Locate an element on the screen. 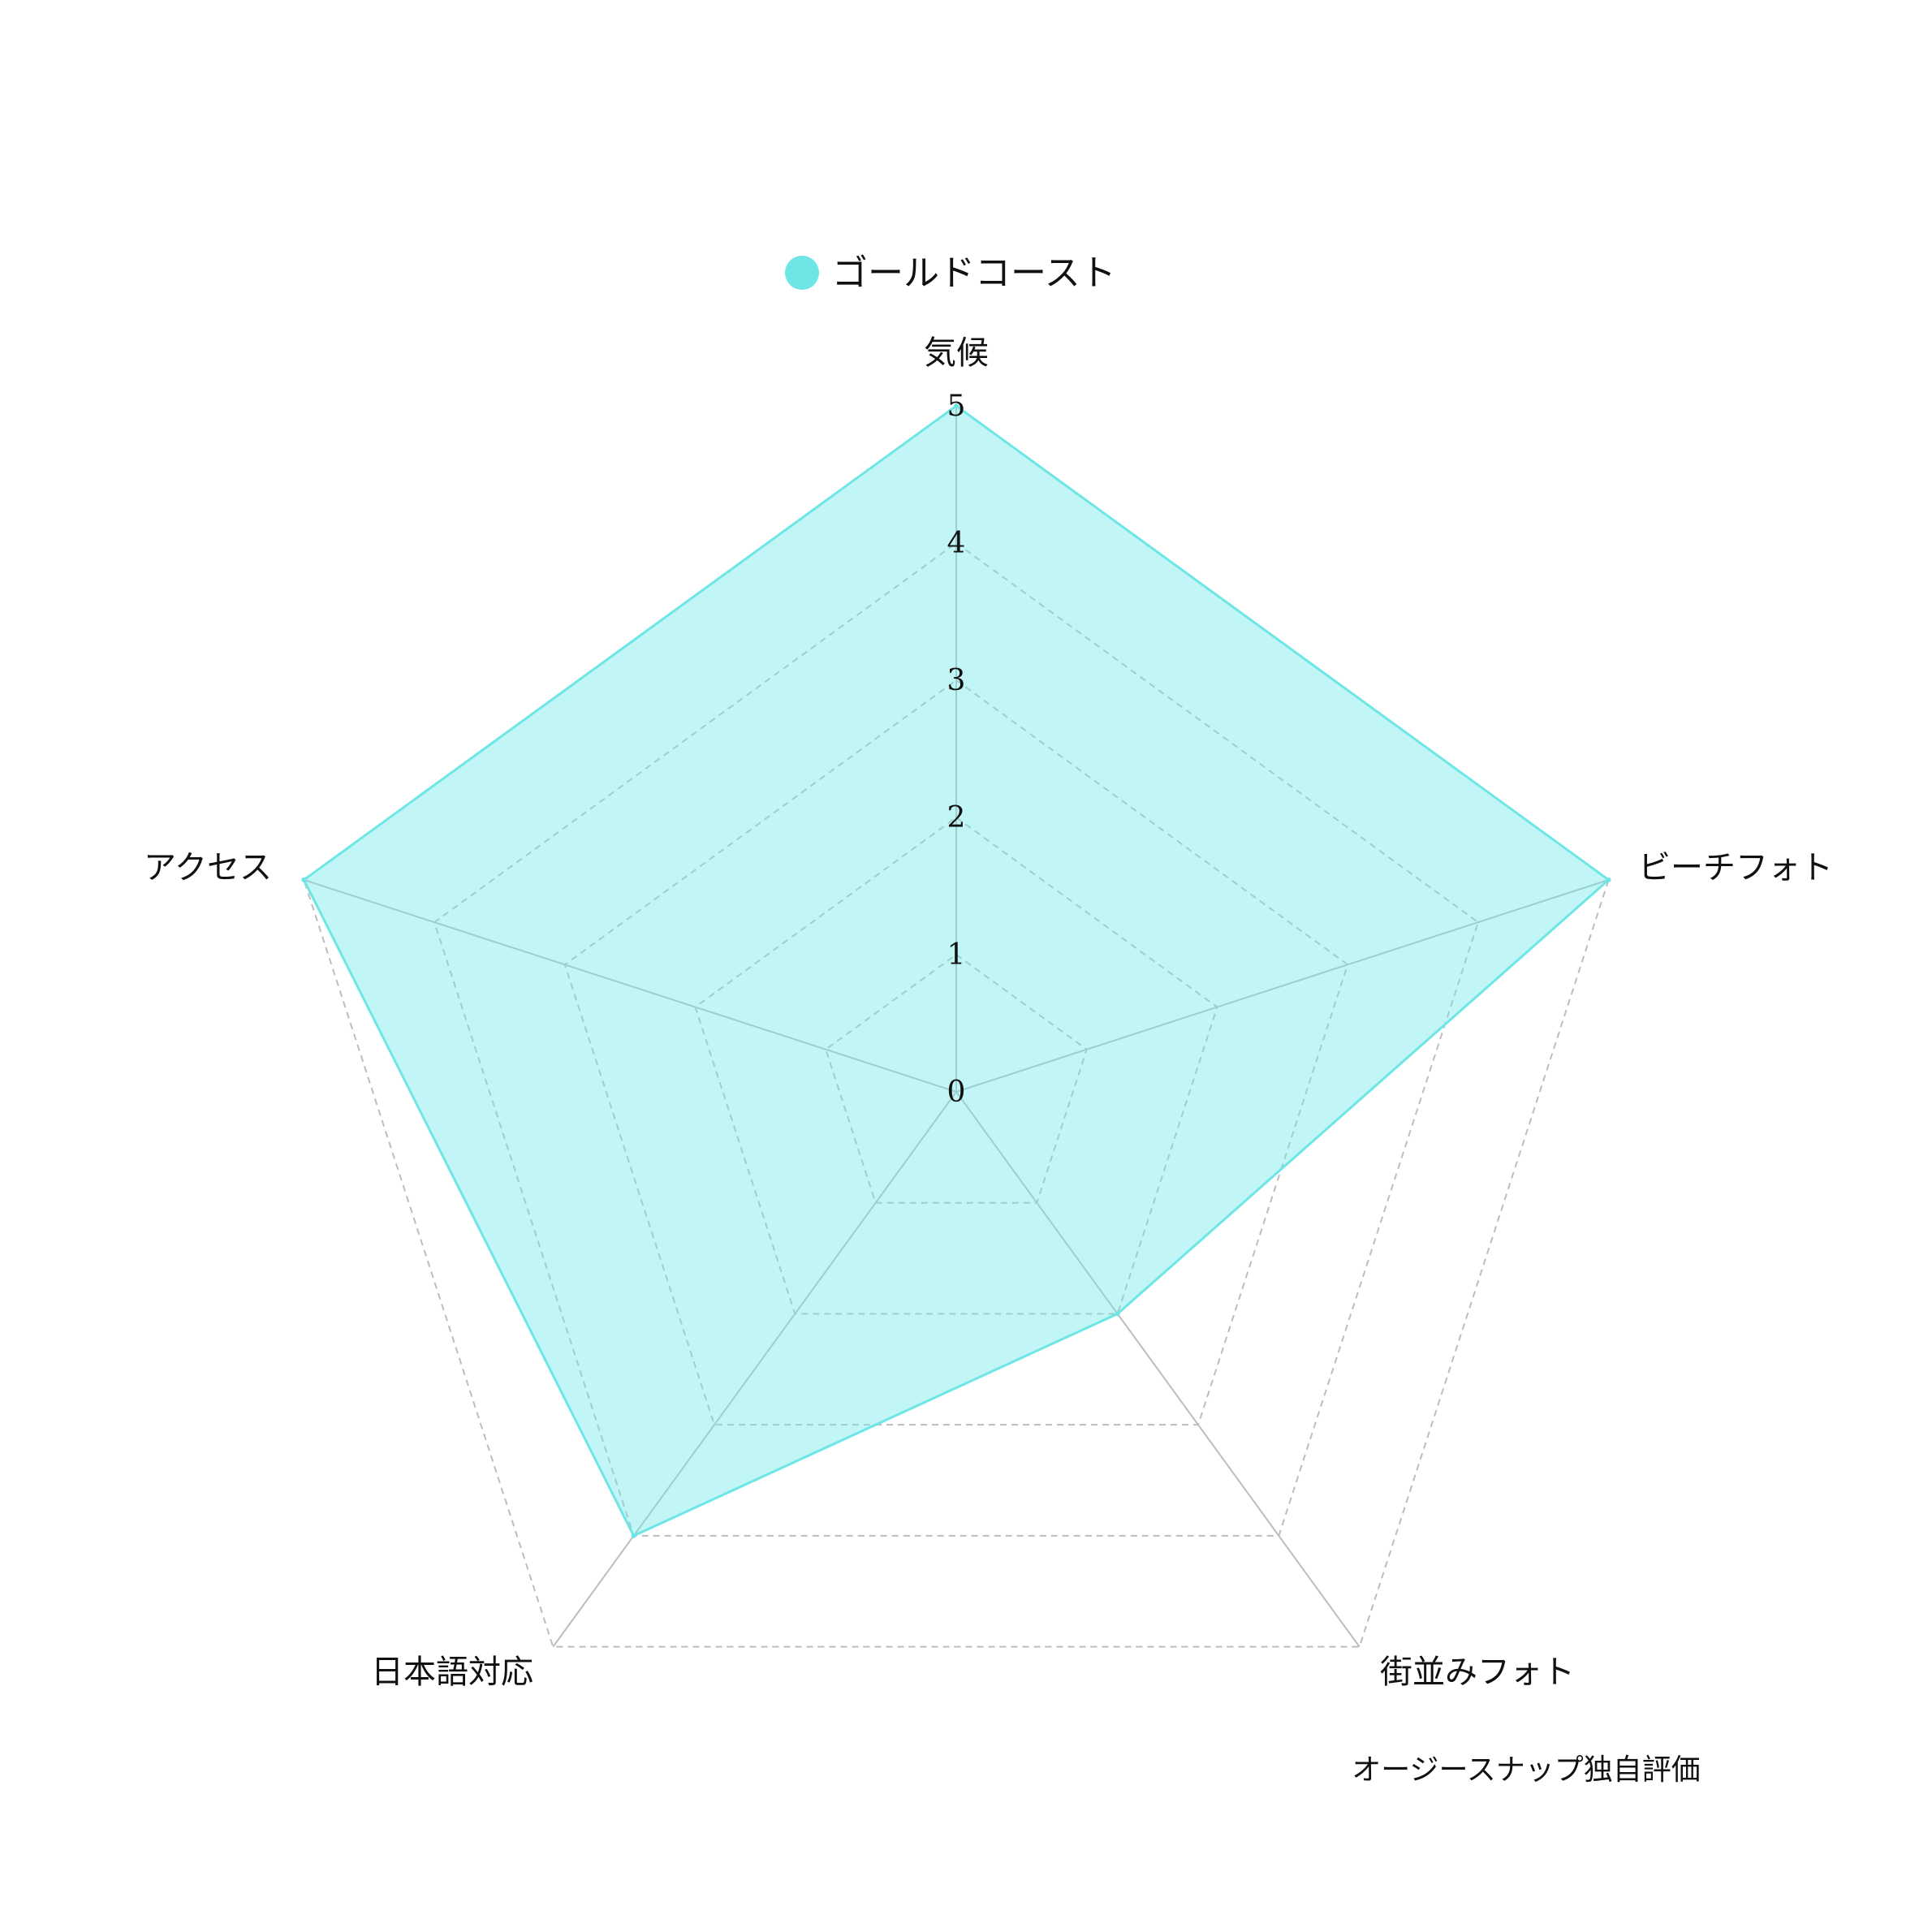 The image size is (1932, 1932). axis-label-3: 街並みフォト is located at coordinates (1477, 1672).